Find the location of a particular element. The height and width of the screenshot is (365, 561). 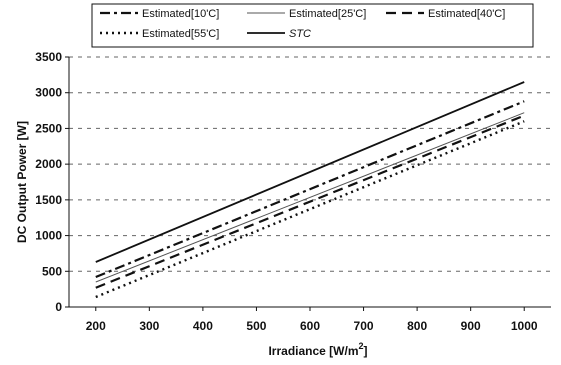

x-axis-label-main: Irradiance [W/m is located at coordinates (313, 351).